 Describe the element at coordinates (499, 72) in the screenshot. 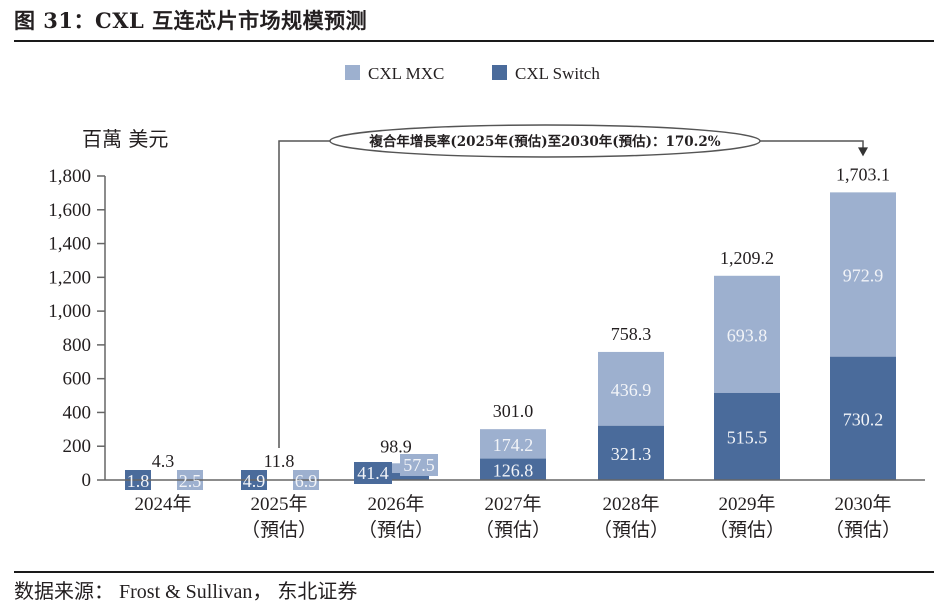

I see `legend-swatch-switch` at that location.